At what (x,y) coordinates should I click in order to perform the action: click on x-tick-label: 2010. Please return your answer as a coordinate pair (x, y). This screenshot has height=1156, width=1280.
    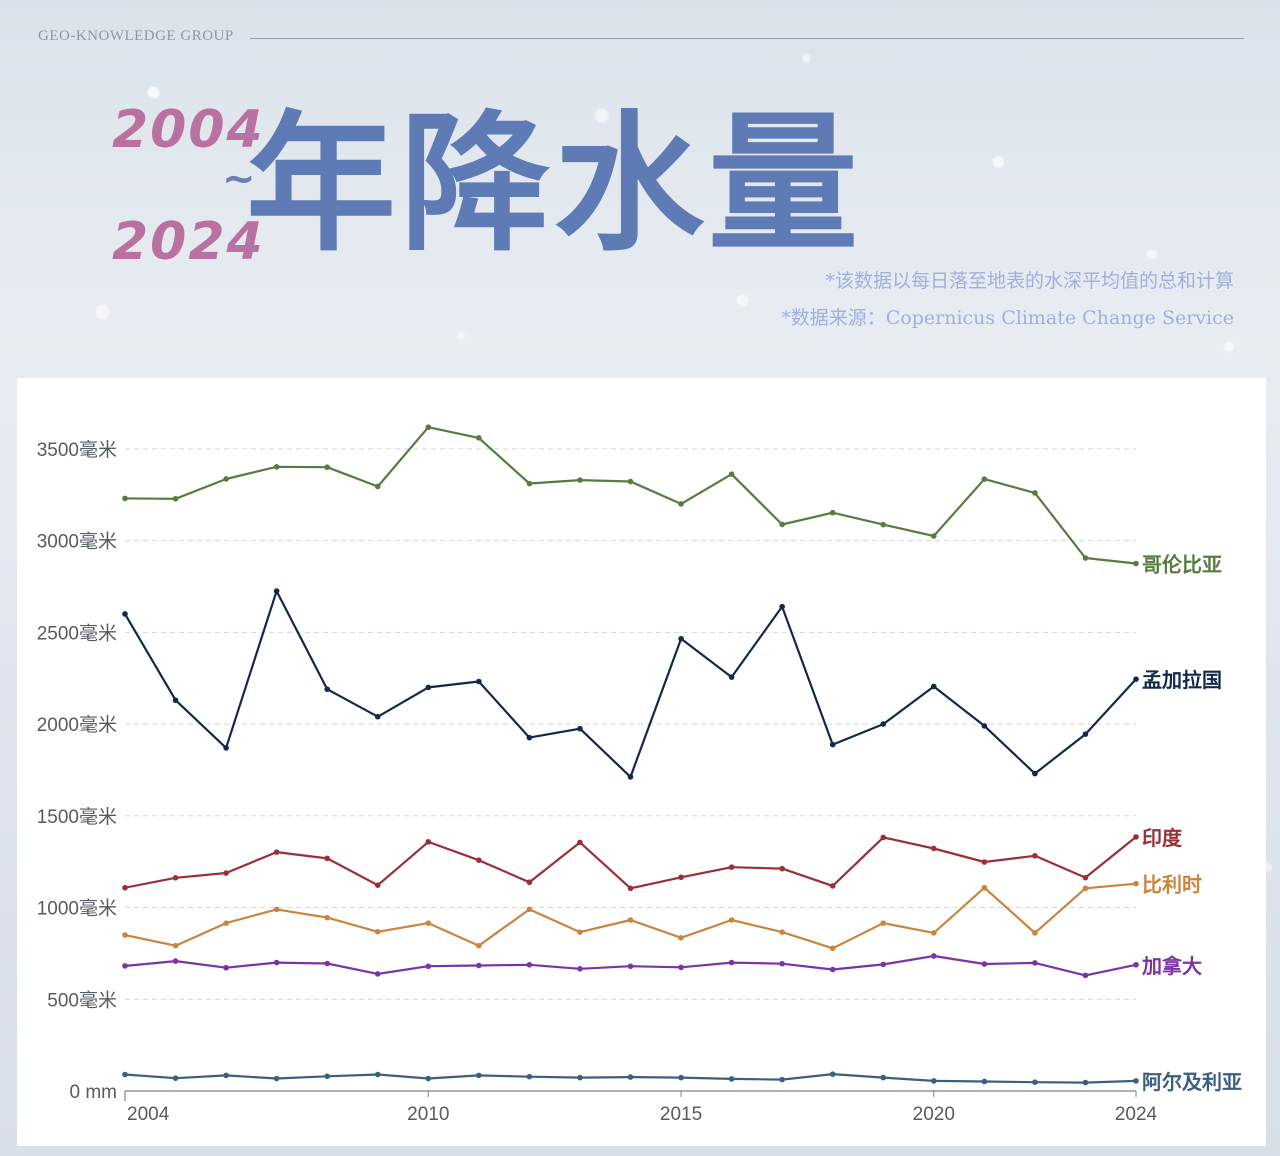
    Looking at the image, I should click on (428, 1114).